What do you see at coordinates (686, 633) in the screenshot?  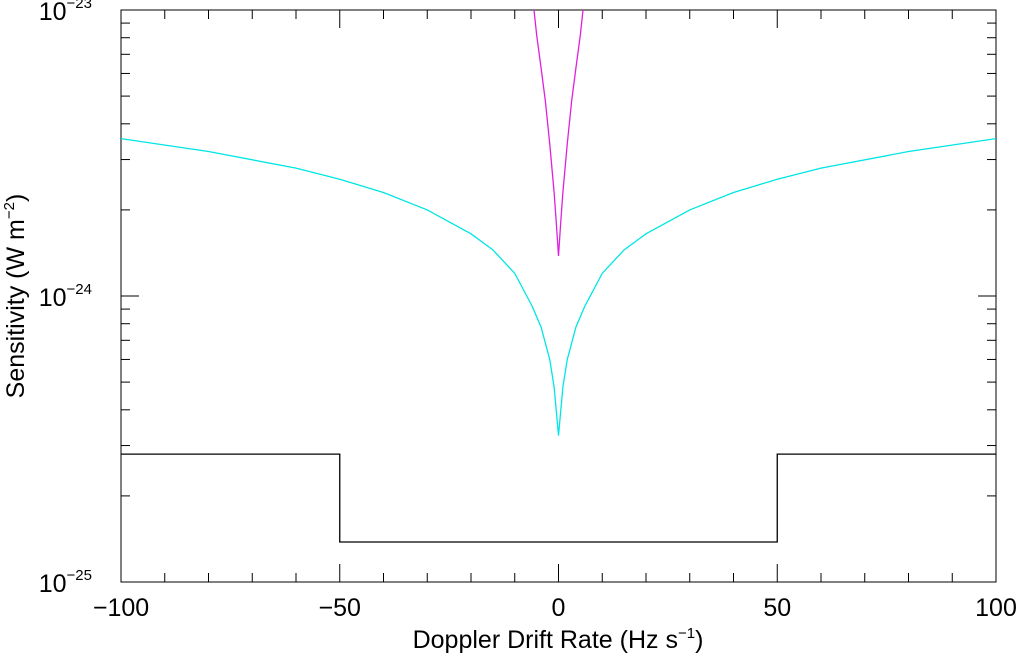 I see `x-title-sup: −1` at bounding box center [686, 633].